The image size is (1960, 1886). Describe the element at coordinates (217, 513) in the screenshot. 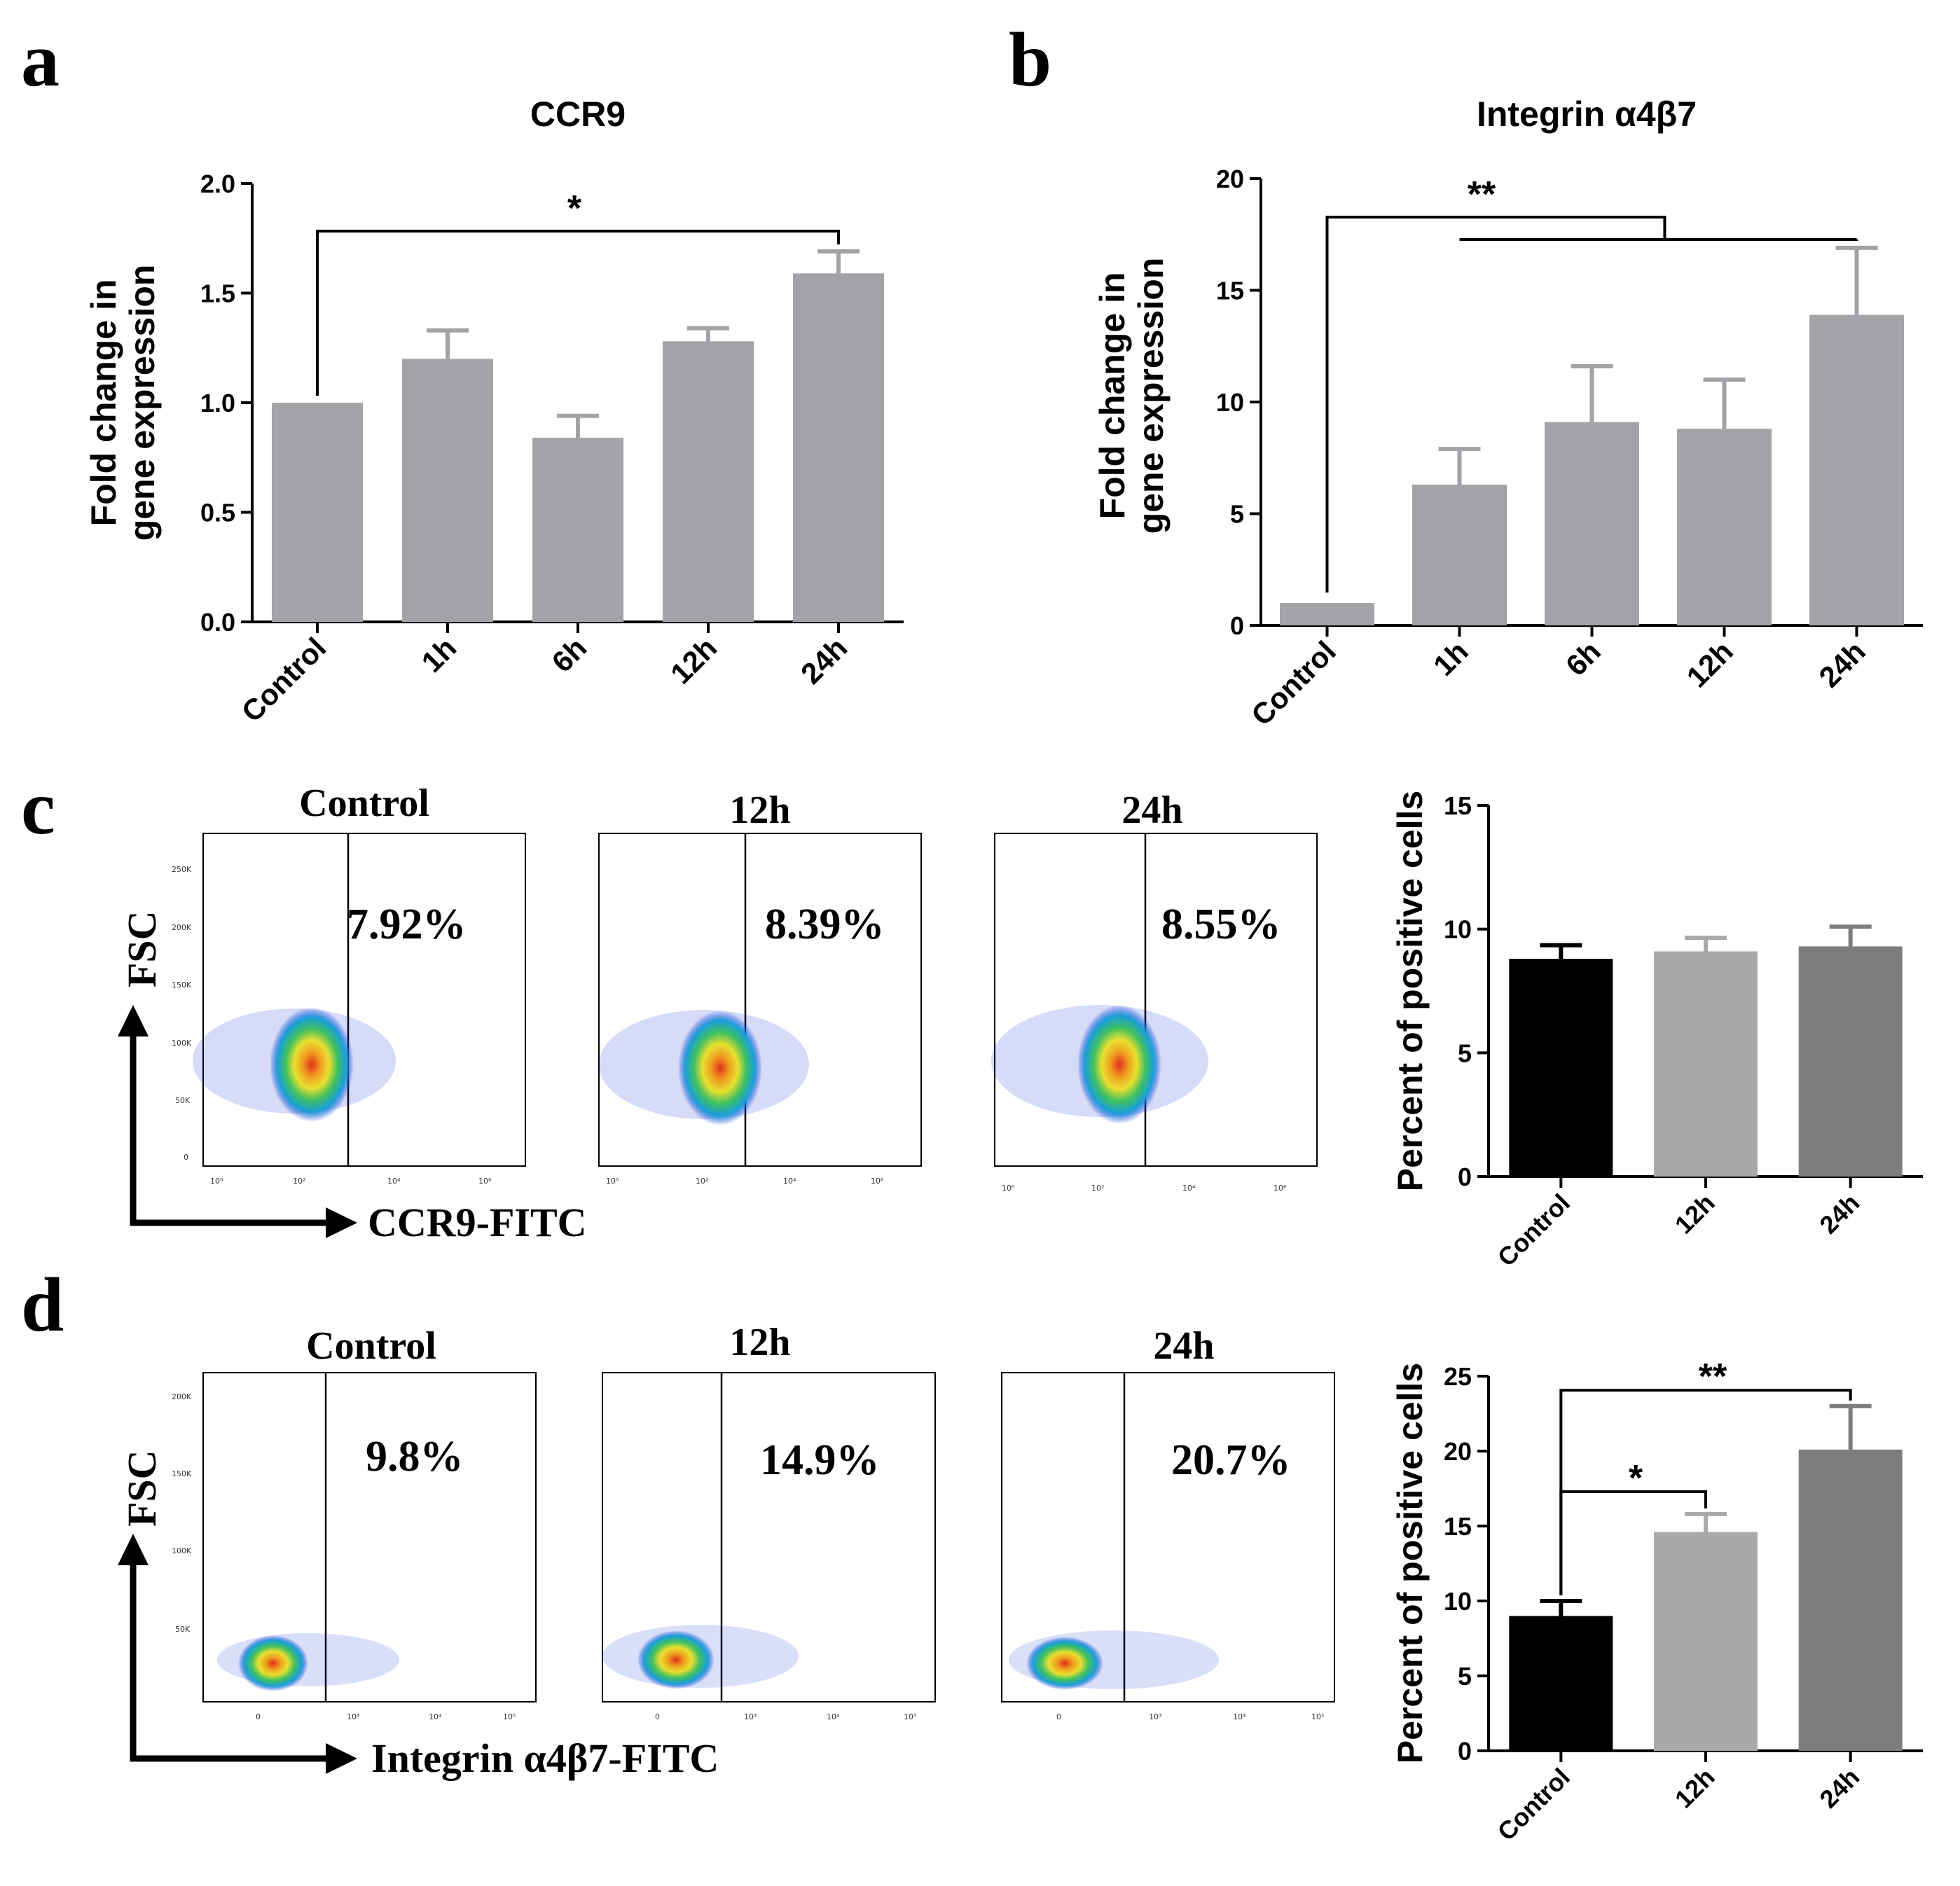

I see `y-tick-label: 0.5` at that location.